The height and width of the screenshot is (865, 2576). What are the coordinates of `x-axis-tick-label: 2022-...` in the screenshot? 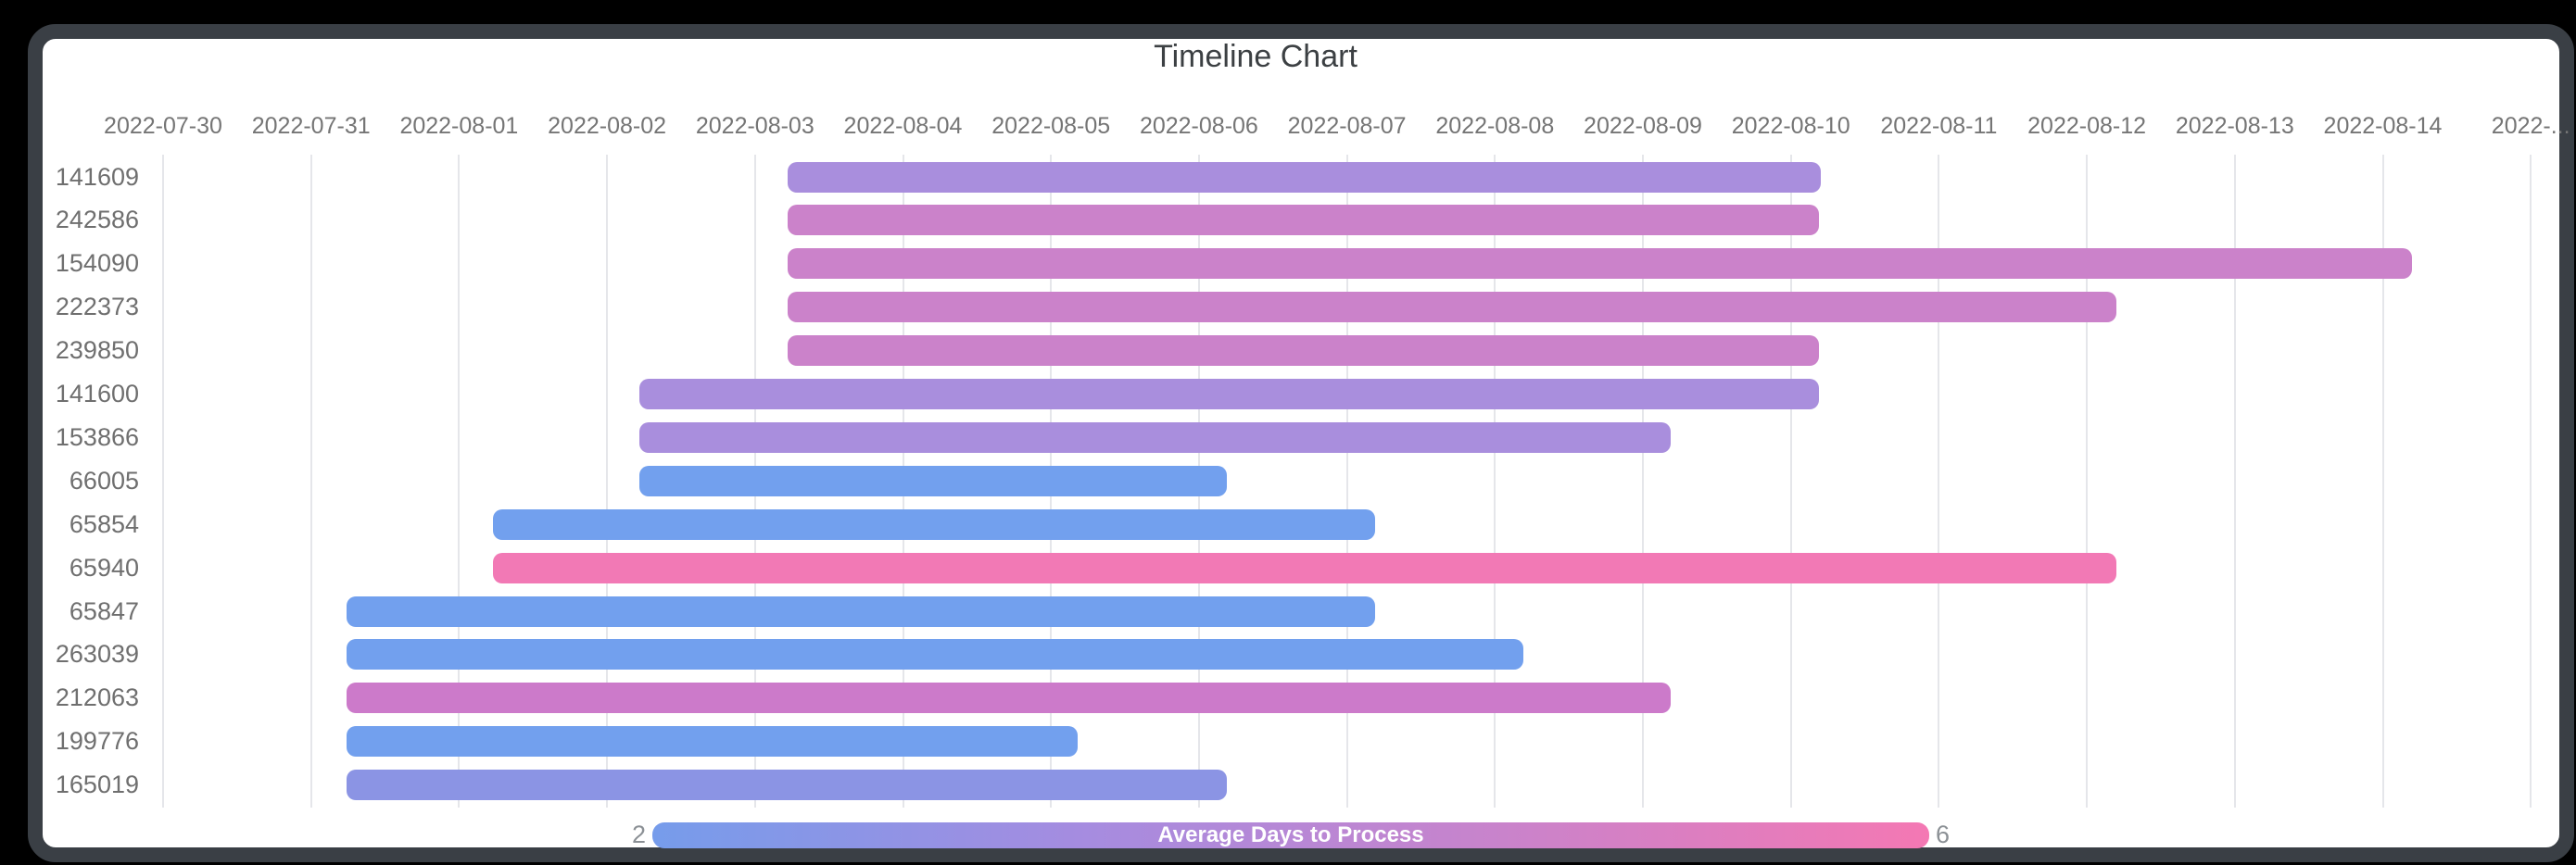 It's located at (2530, 126).